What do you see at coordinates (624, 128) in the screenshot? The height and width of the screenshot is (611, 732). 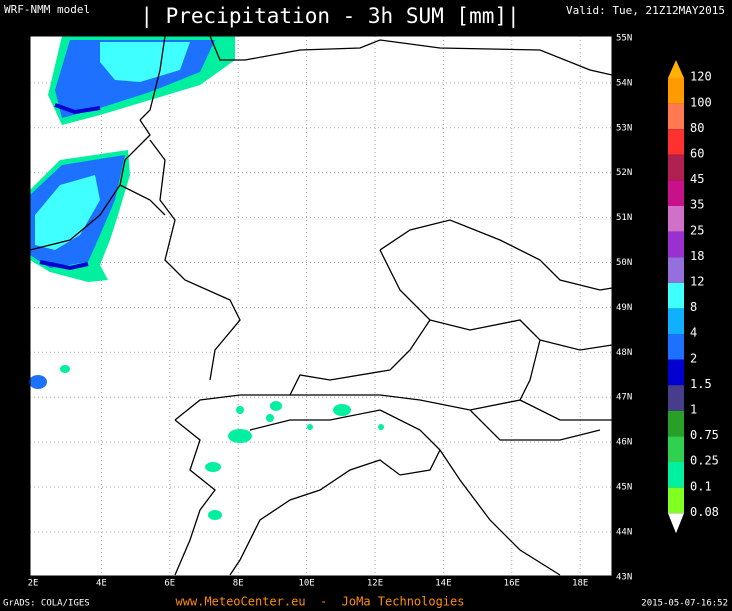 I see `lat-label: 53N` at bounding box center [624, 128].